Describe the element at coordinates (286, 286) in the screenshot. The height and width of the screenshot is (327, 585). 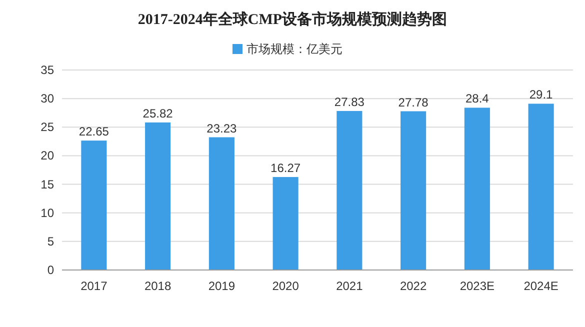
I see `x-tick-label: 2020` at that location.